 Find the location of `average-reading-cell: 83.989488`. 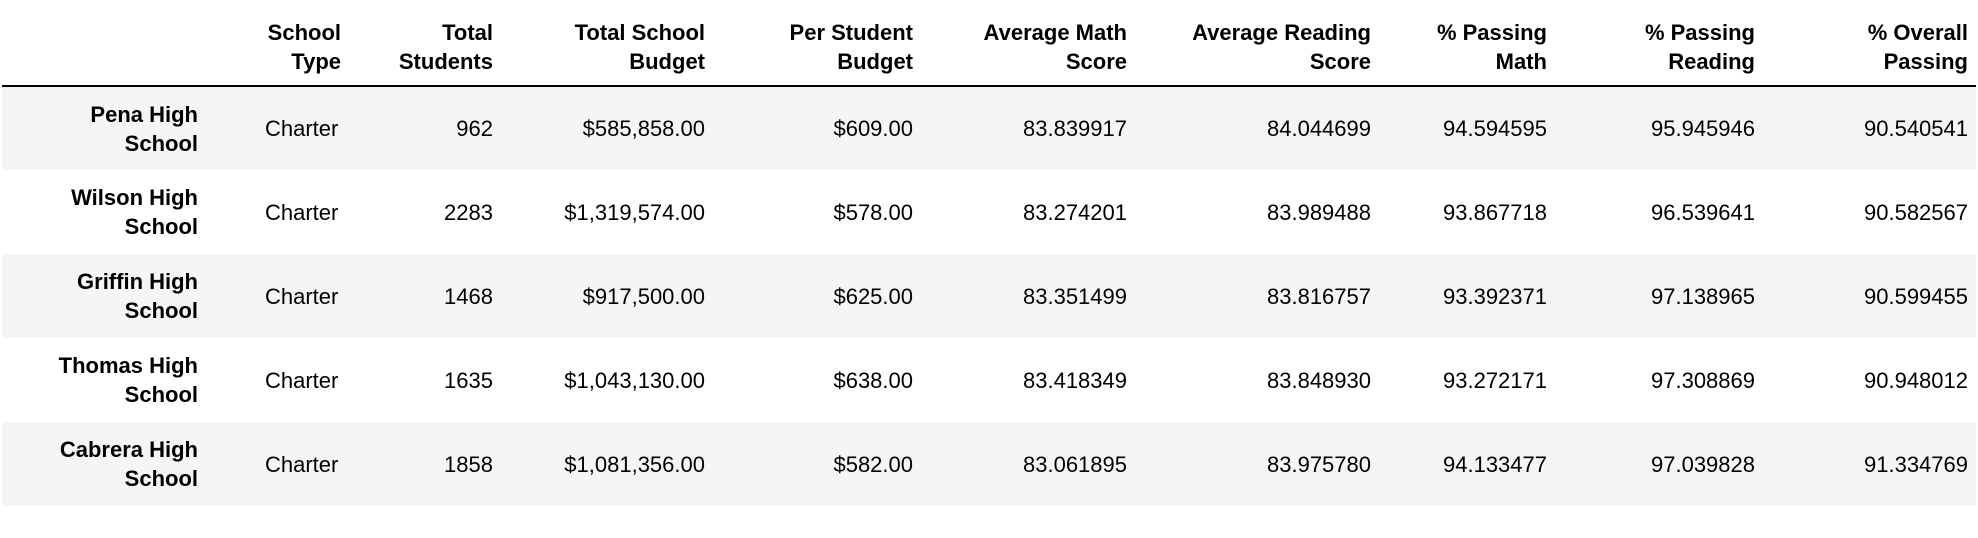

average-reading-cell: 83.989488 is located at coordinates (1319, 212).